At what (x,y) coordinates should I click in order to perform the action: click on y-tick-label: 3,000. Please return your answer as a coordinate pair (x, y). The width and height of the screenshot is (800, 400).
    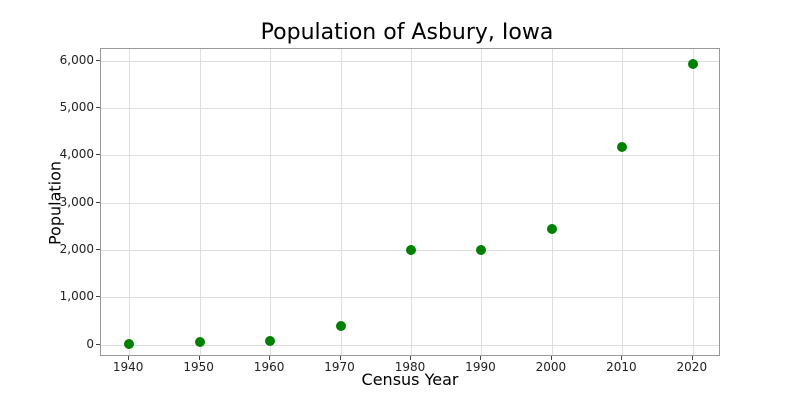
    Looking at the image, I should click on (76, 201).